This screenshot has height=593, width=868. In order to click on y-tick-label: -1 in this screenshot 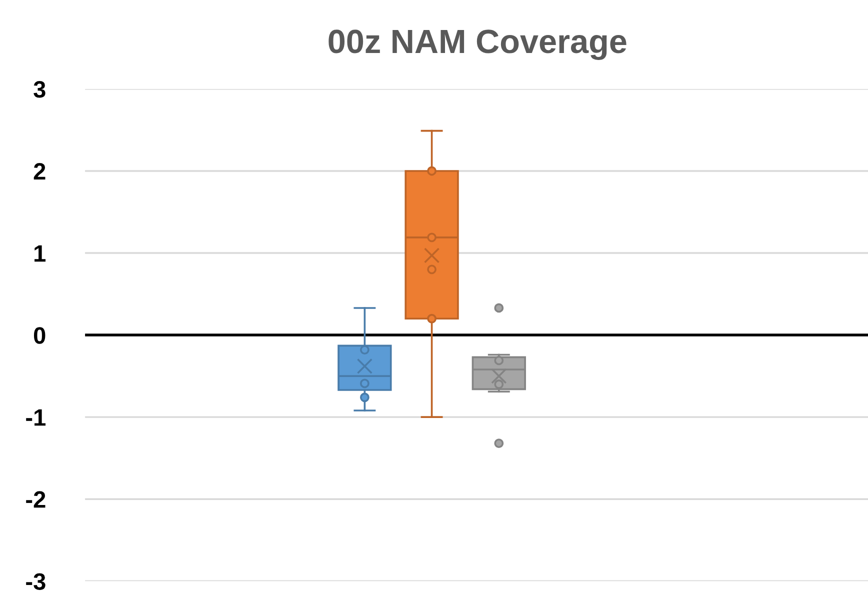, I will do `click(36, 417)`.